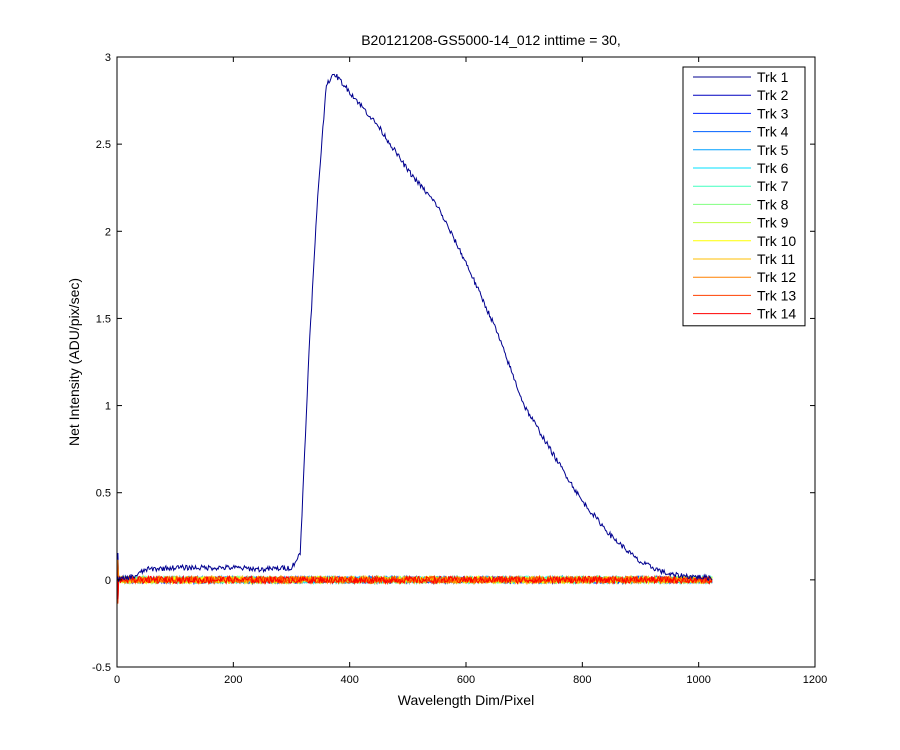  Describe the element at coordinates (773, 204) in the screenshot. I see `legend-label: Trk 8` at that location.